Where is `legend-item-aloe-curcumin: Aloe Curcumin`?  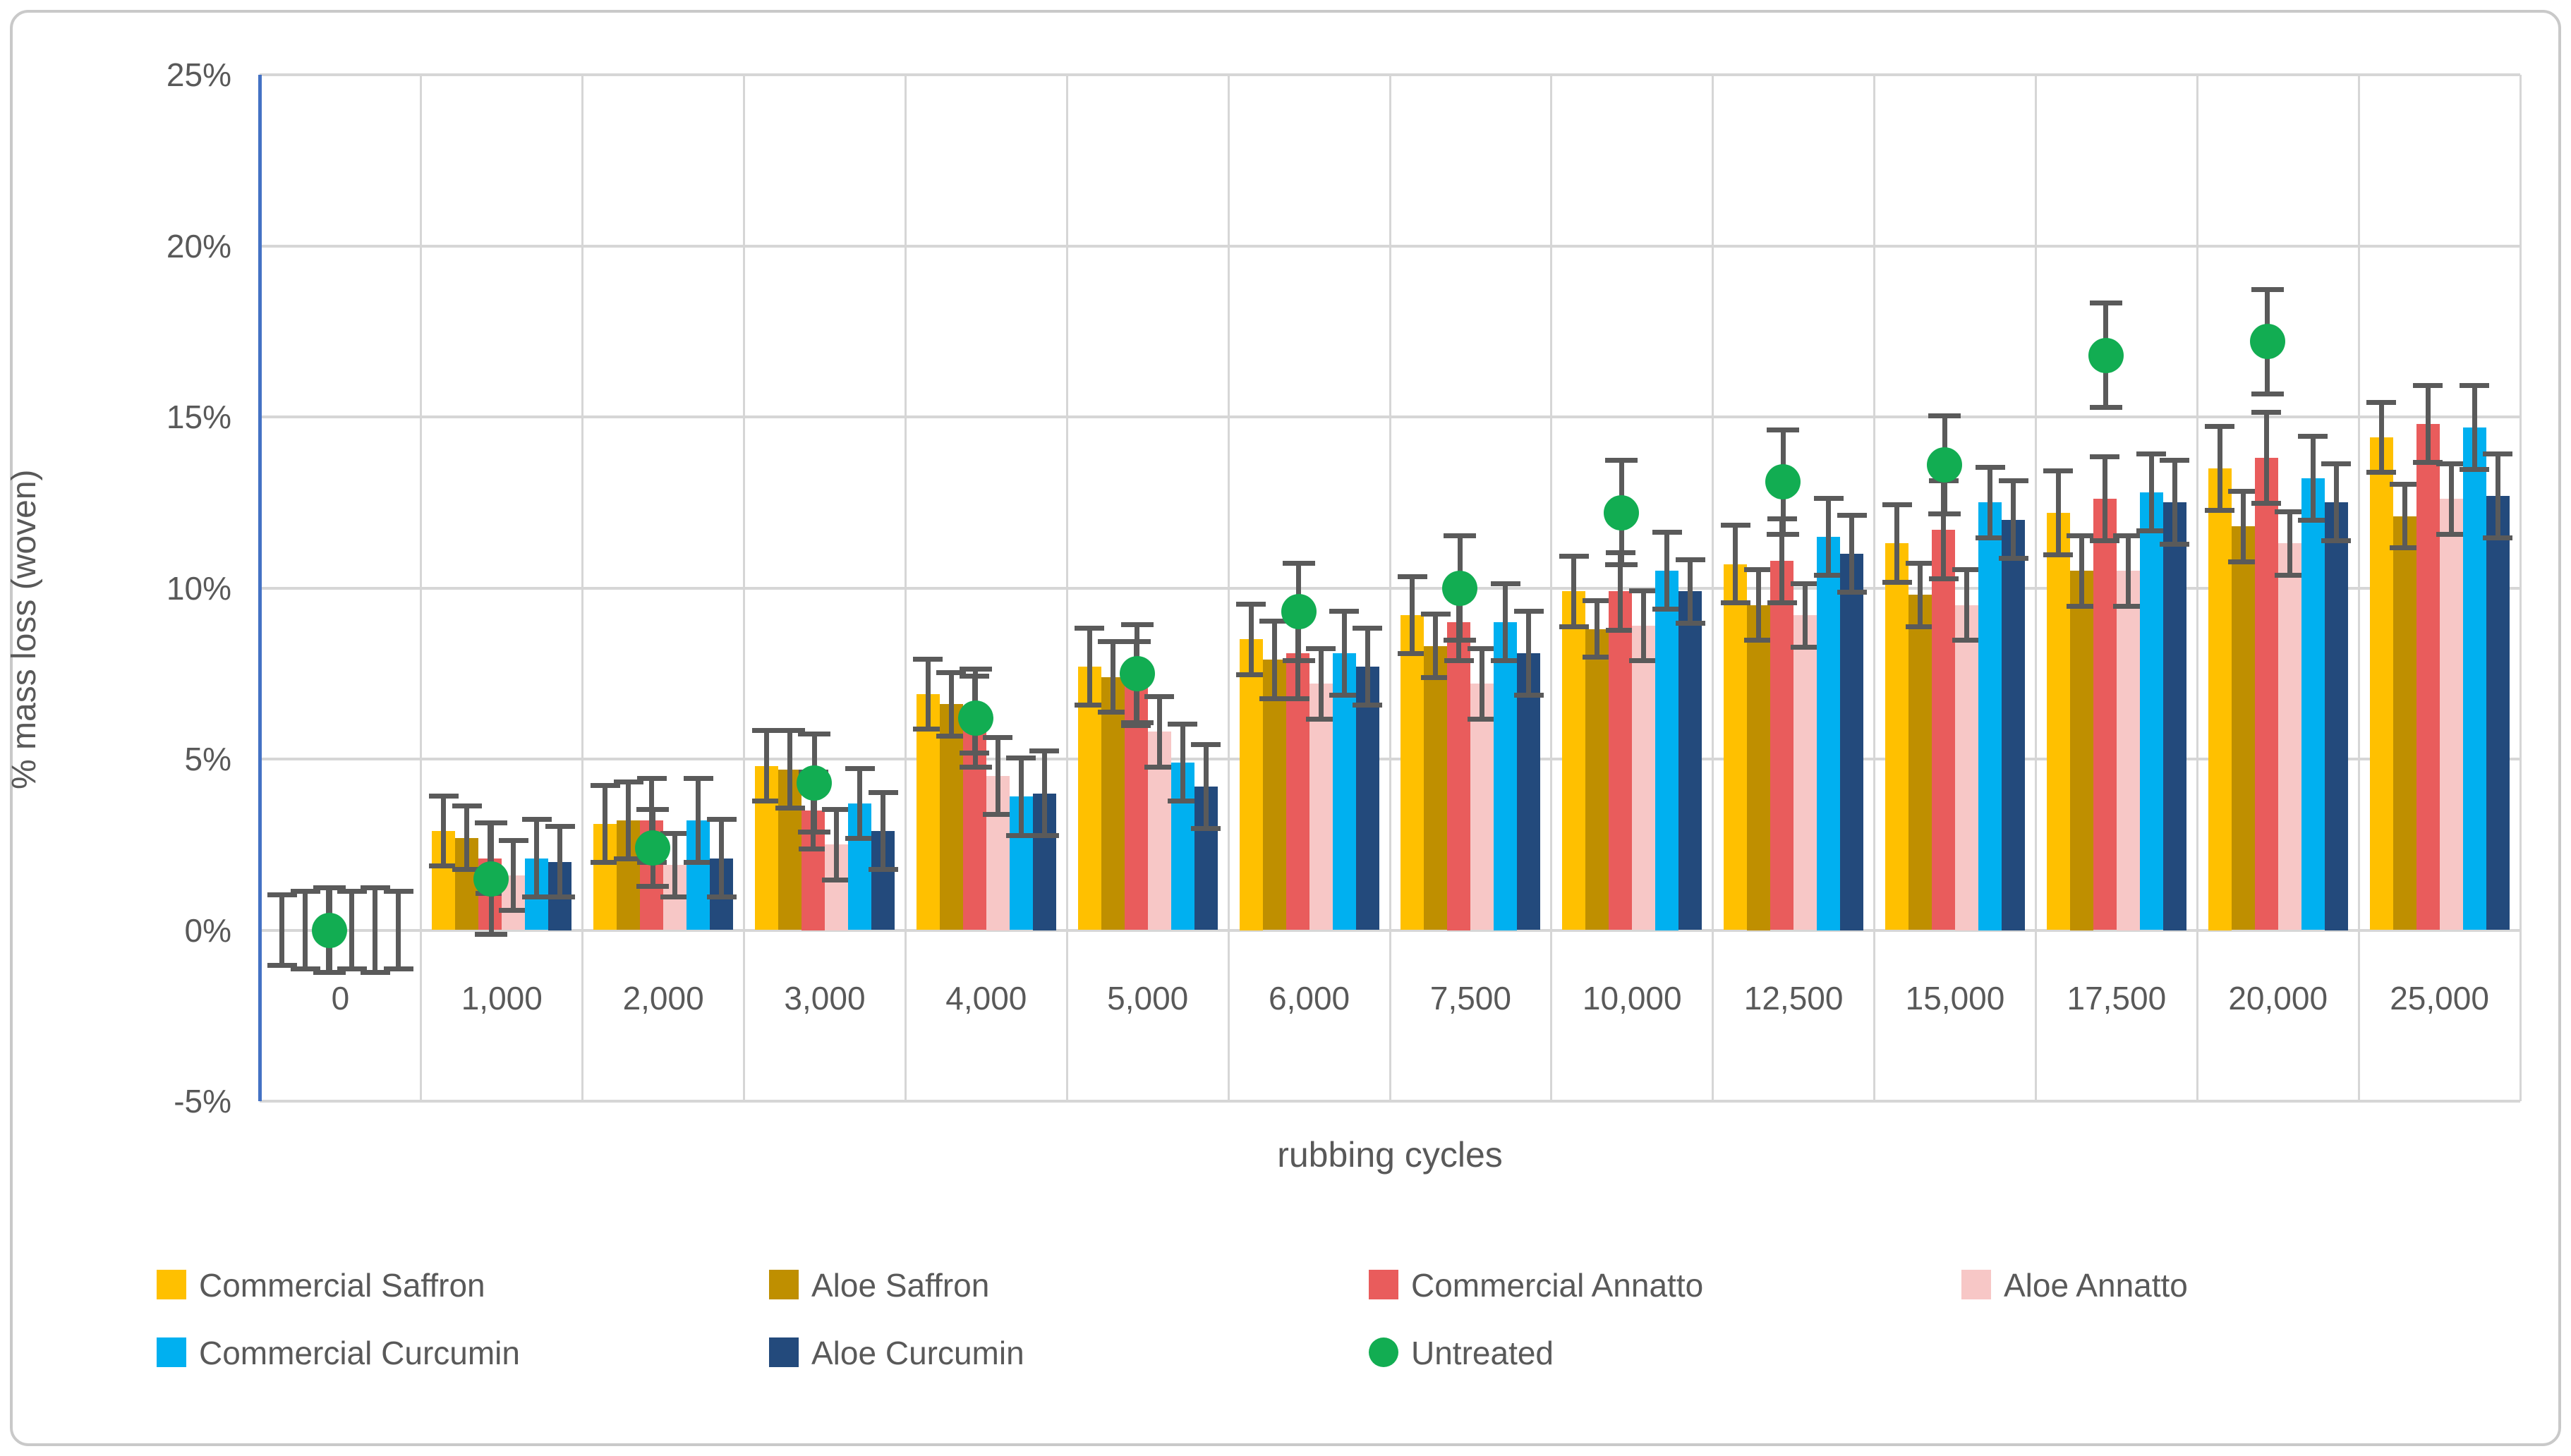 legend-item-aloe-curcumin: Aloe Curcumin is located at coordinates (1058, 1353).